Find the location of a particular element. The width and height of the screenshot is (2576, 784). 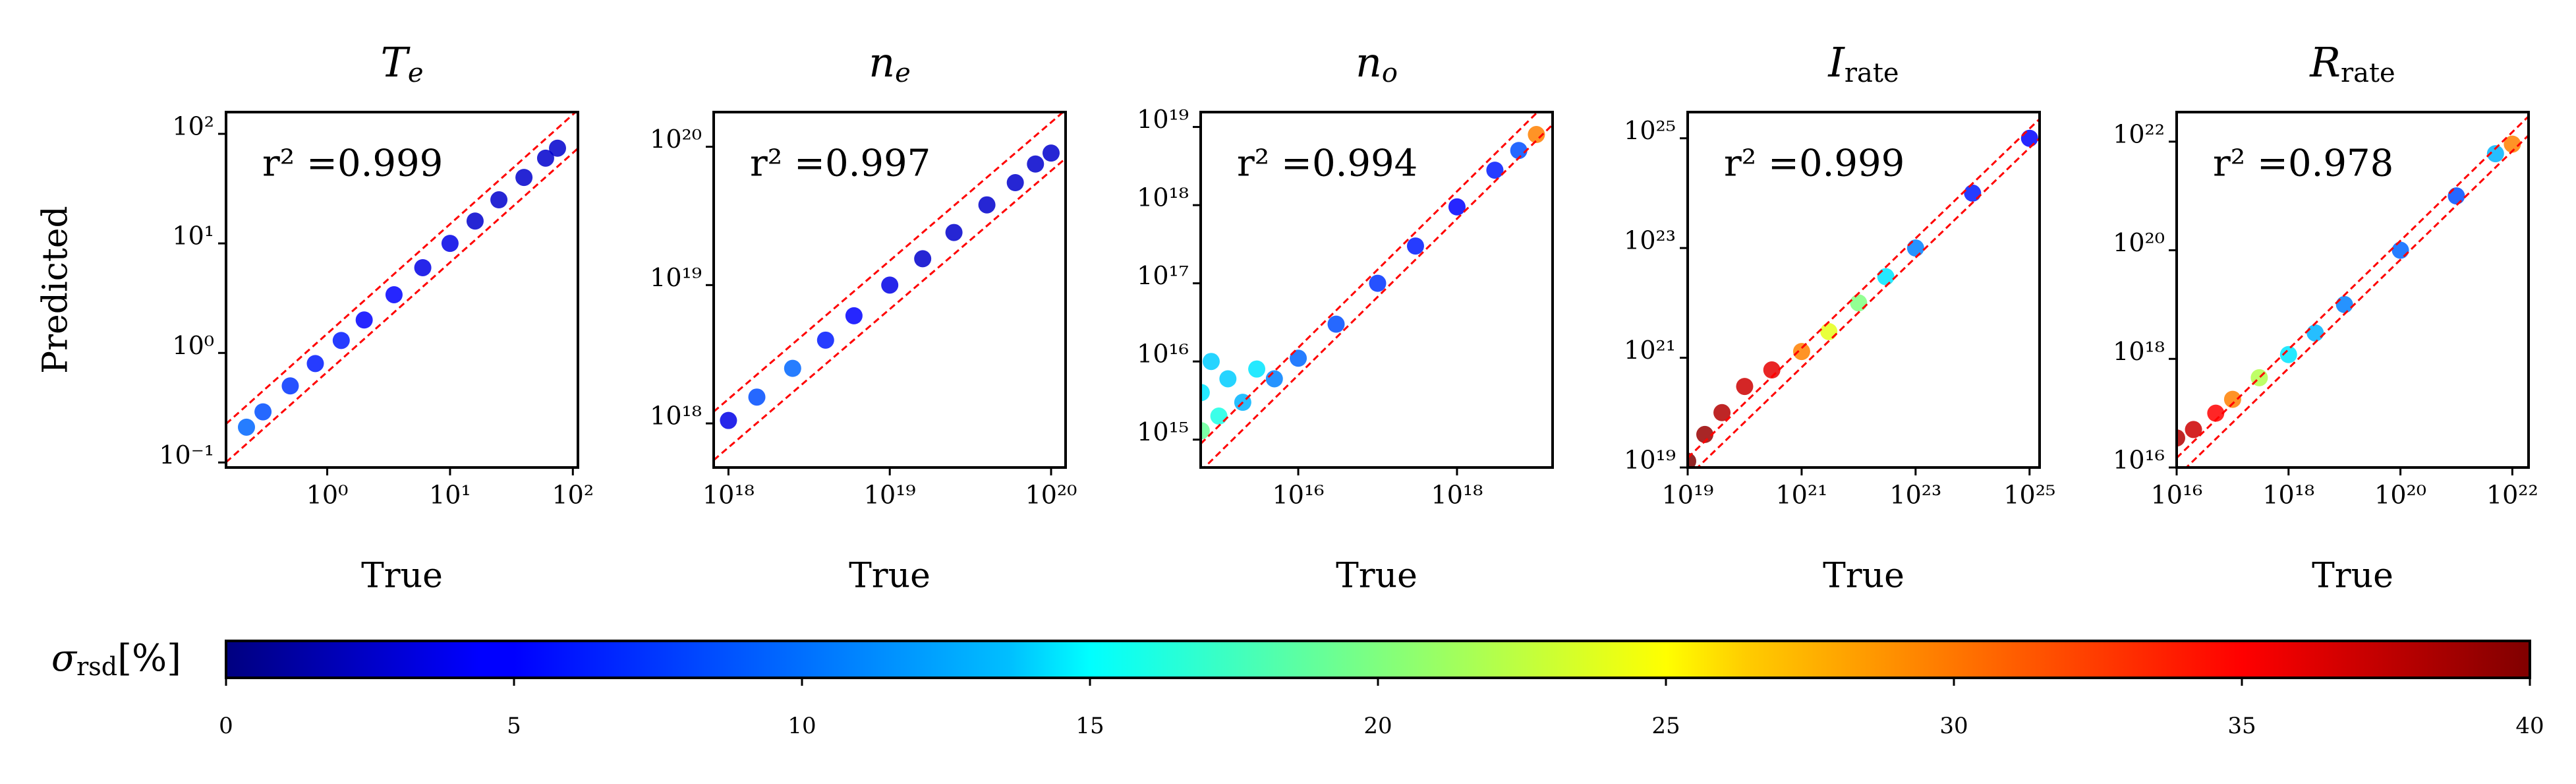

title-sub: rate is located at coordinates (1872, 73).